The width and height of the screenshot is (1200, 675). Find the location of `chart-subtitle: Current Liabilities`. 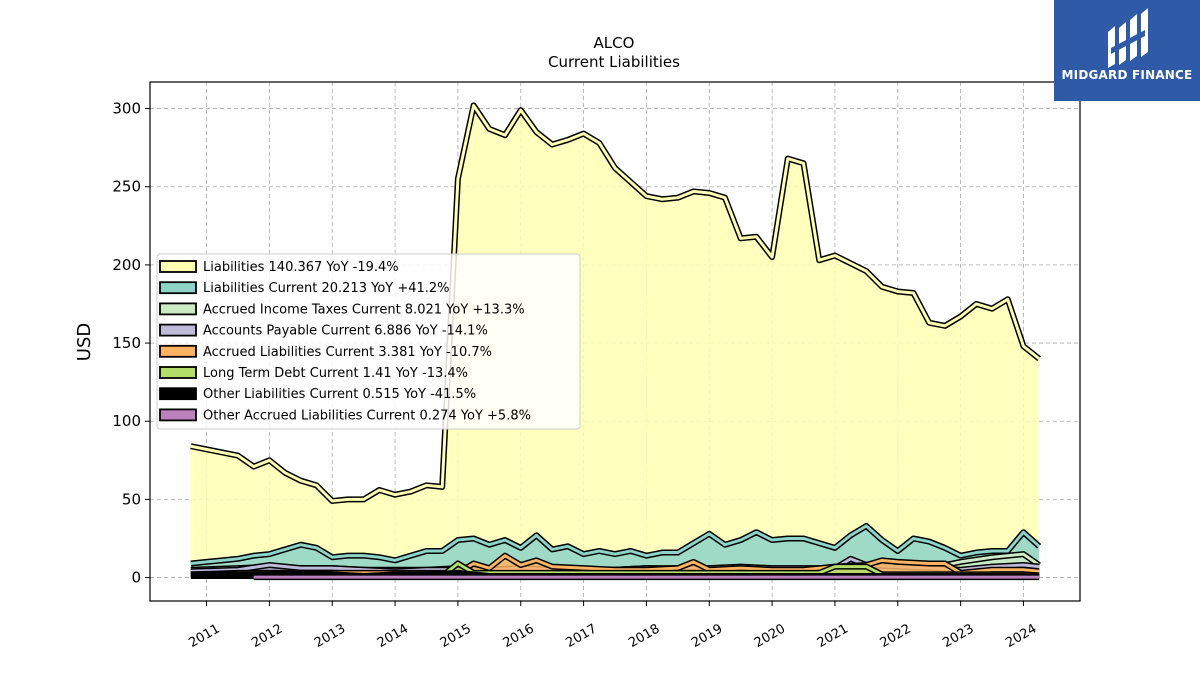

chart-subtitle: Current Liabilities is located at coordinates (614, 62).